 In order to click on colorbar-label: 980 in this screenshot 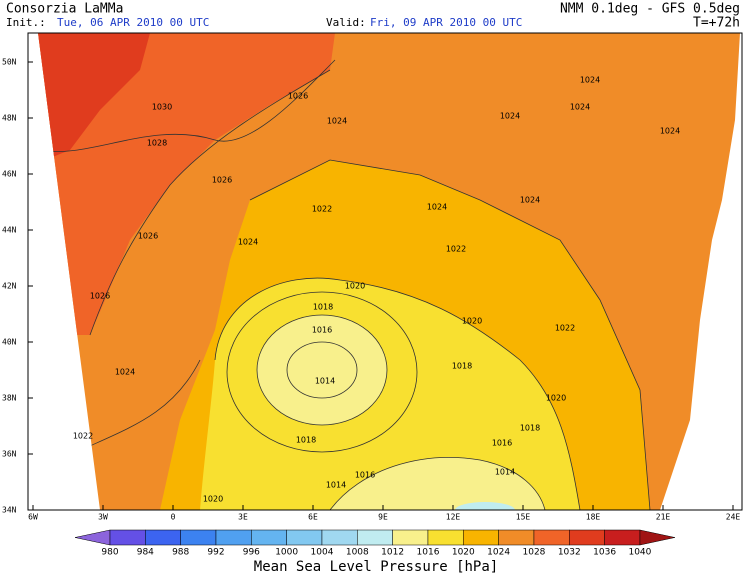, I will do `click(109, 553)`.